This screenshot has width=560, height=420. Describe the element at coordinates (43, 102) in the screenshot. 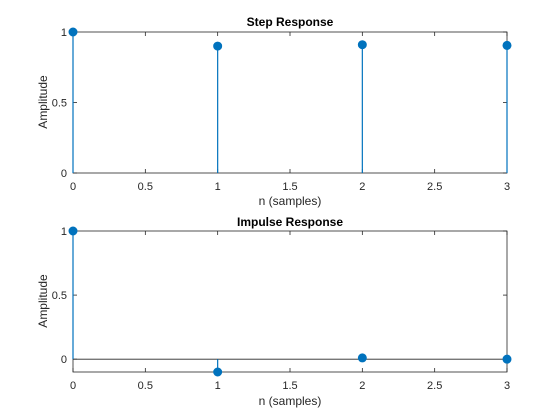

I see `step-response-ylabel: Amplitude` at that location.